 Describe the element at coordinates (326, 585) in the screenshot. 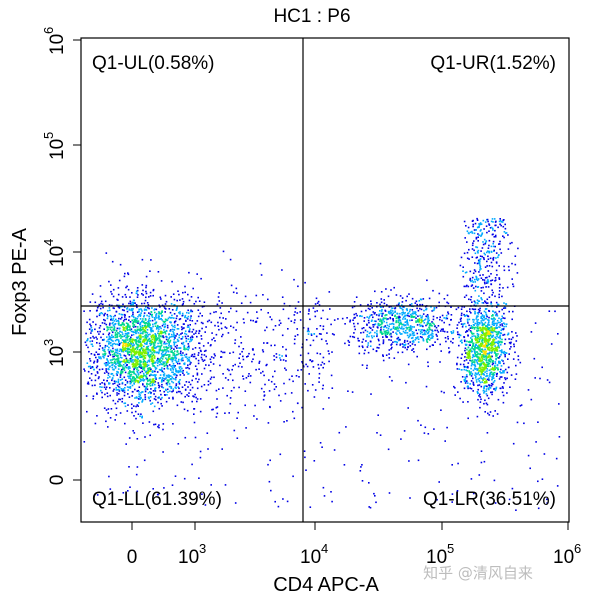

I see `x-axis-label: CD4 APC-A` at that location.